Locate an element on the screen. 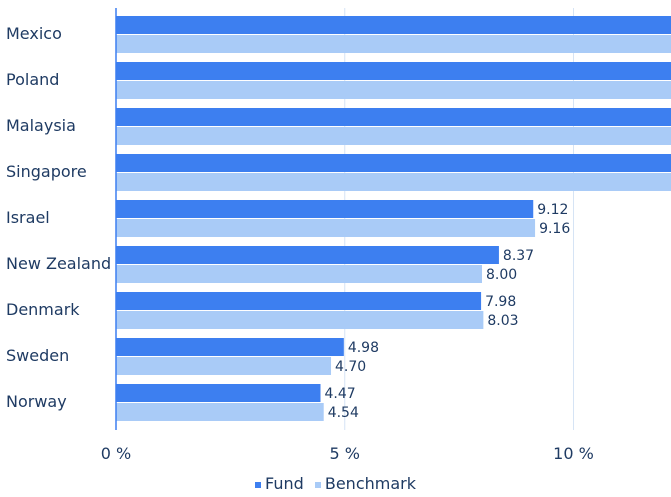  bar-fund-new-zealand is located at coordinates (307, 255).